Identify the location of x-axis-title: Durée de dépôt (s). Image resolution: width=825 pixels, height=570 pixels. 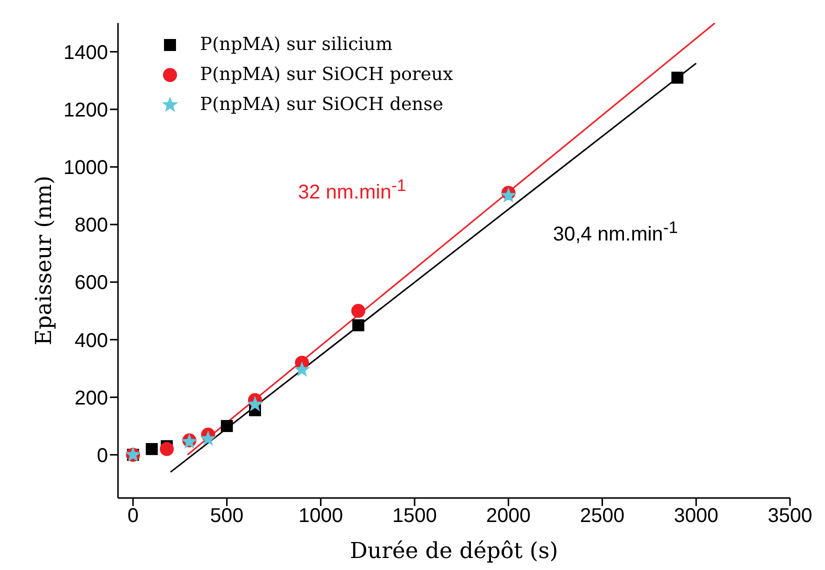
(454, 551).